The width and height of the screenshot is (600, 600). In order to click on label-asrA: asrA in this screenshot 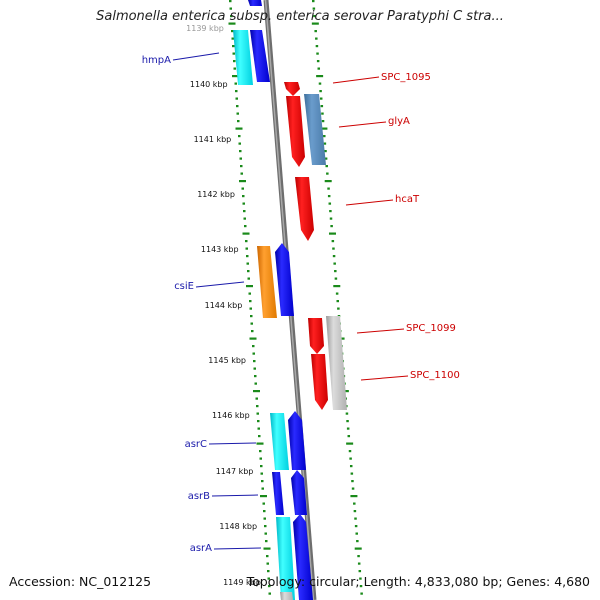, I will do `click(201, 548)`.